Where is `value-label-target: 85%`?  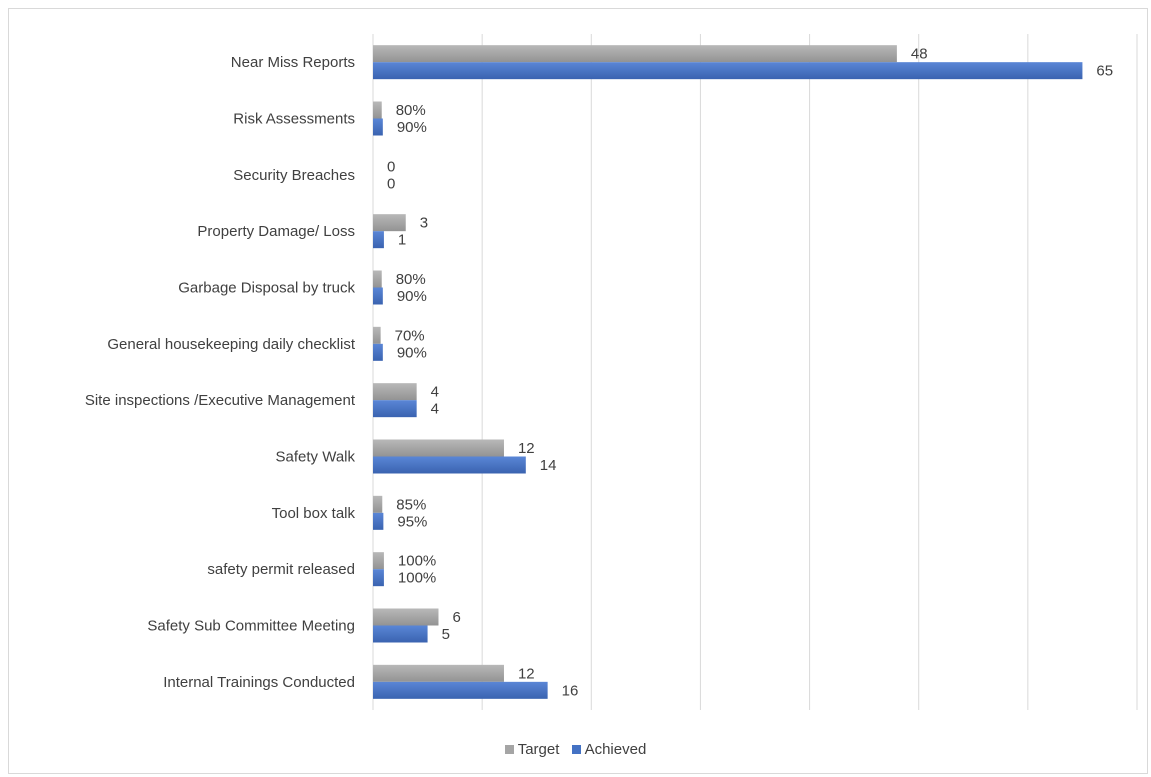
value-label-target: 85% is located at coordinates (411, 504).